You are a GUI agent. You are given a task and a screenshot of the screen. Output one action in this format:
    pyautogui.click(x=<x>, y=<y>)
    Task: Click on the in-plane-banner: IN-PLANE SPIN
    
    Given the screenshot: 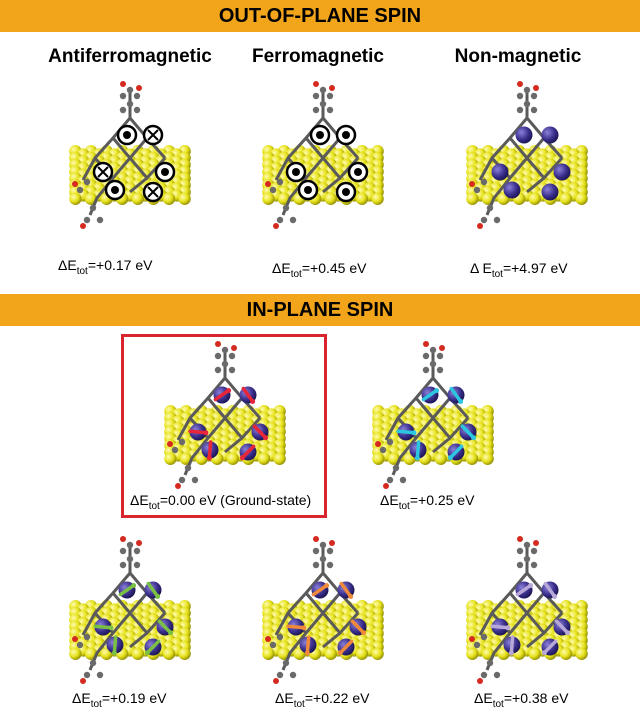 What is the action you would take?
    pyautogui.click(x=320, y=310)
    